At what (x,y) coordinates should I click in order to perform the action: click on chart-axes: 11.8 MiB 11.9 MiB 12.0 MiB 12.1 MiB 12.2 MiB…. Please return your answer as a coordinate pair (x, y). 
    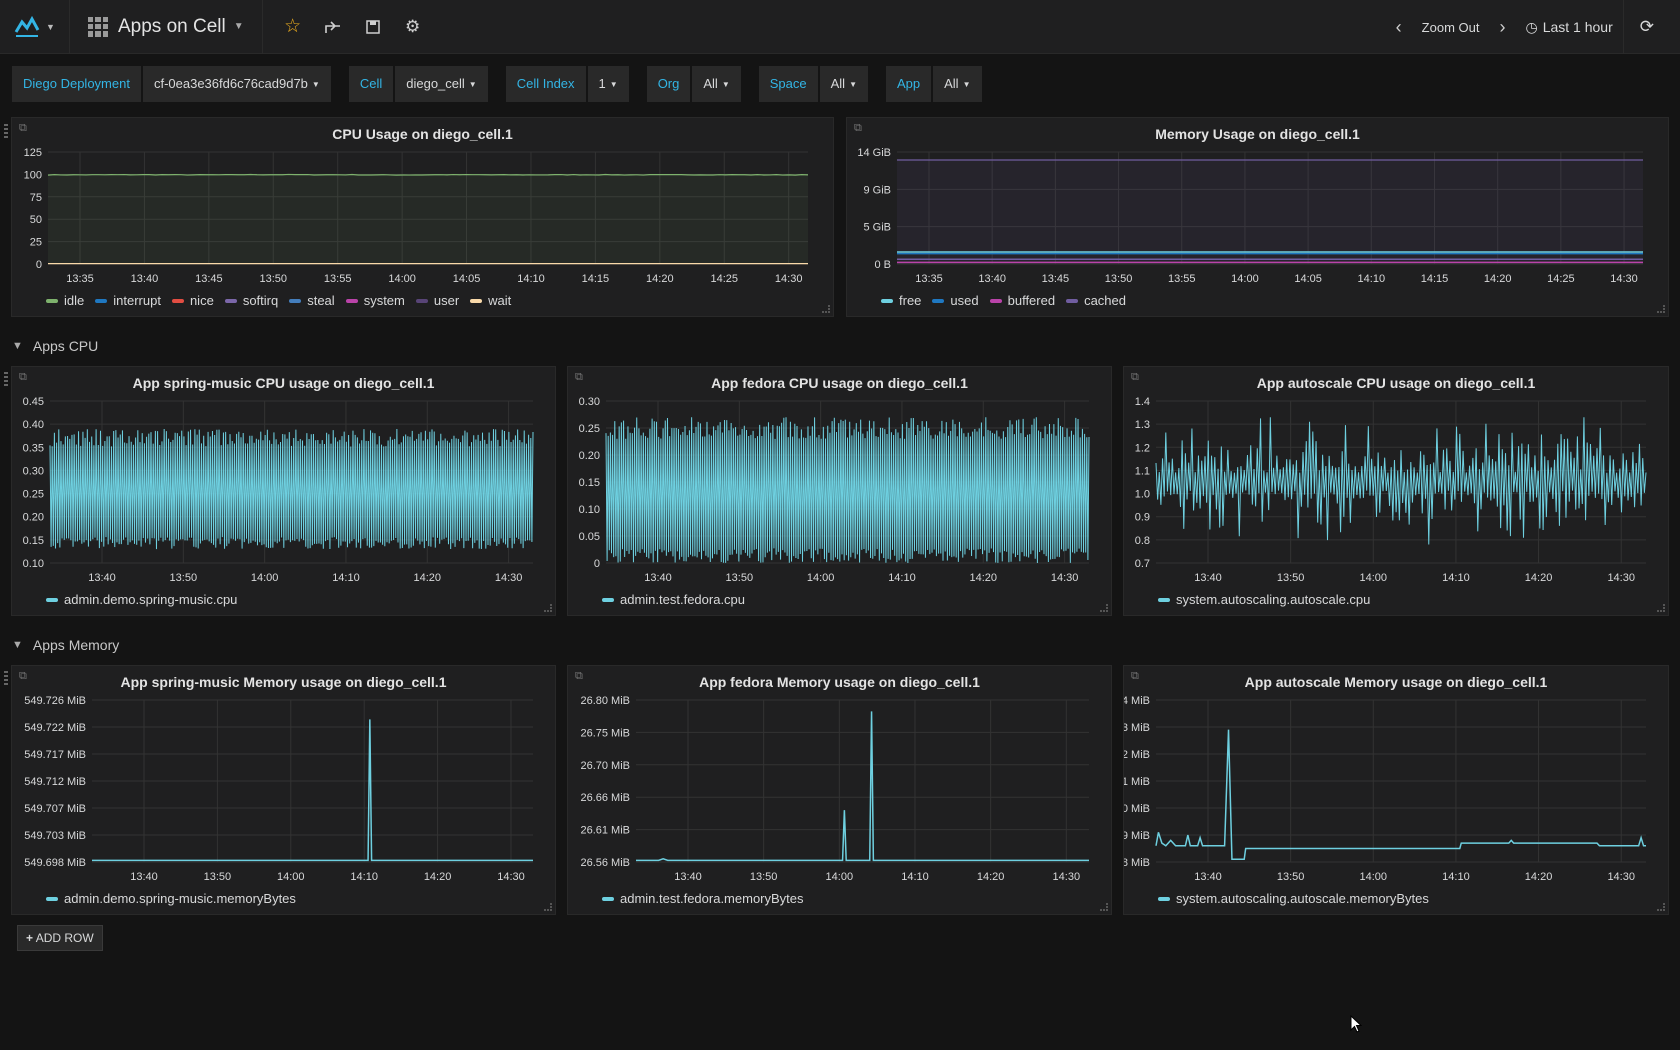
    Looking at the image, I should click on (1385, 789).